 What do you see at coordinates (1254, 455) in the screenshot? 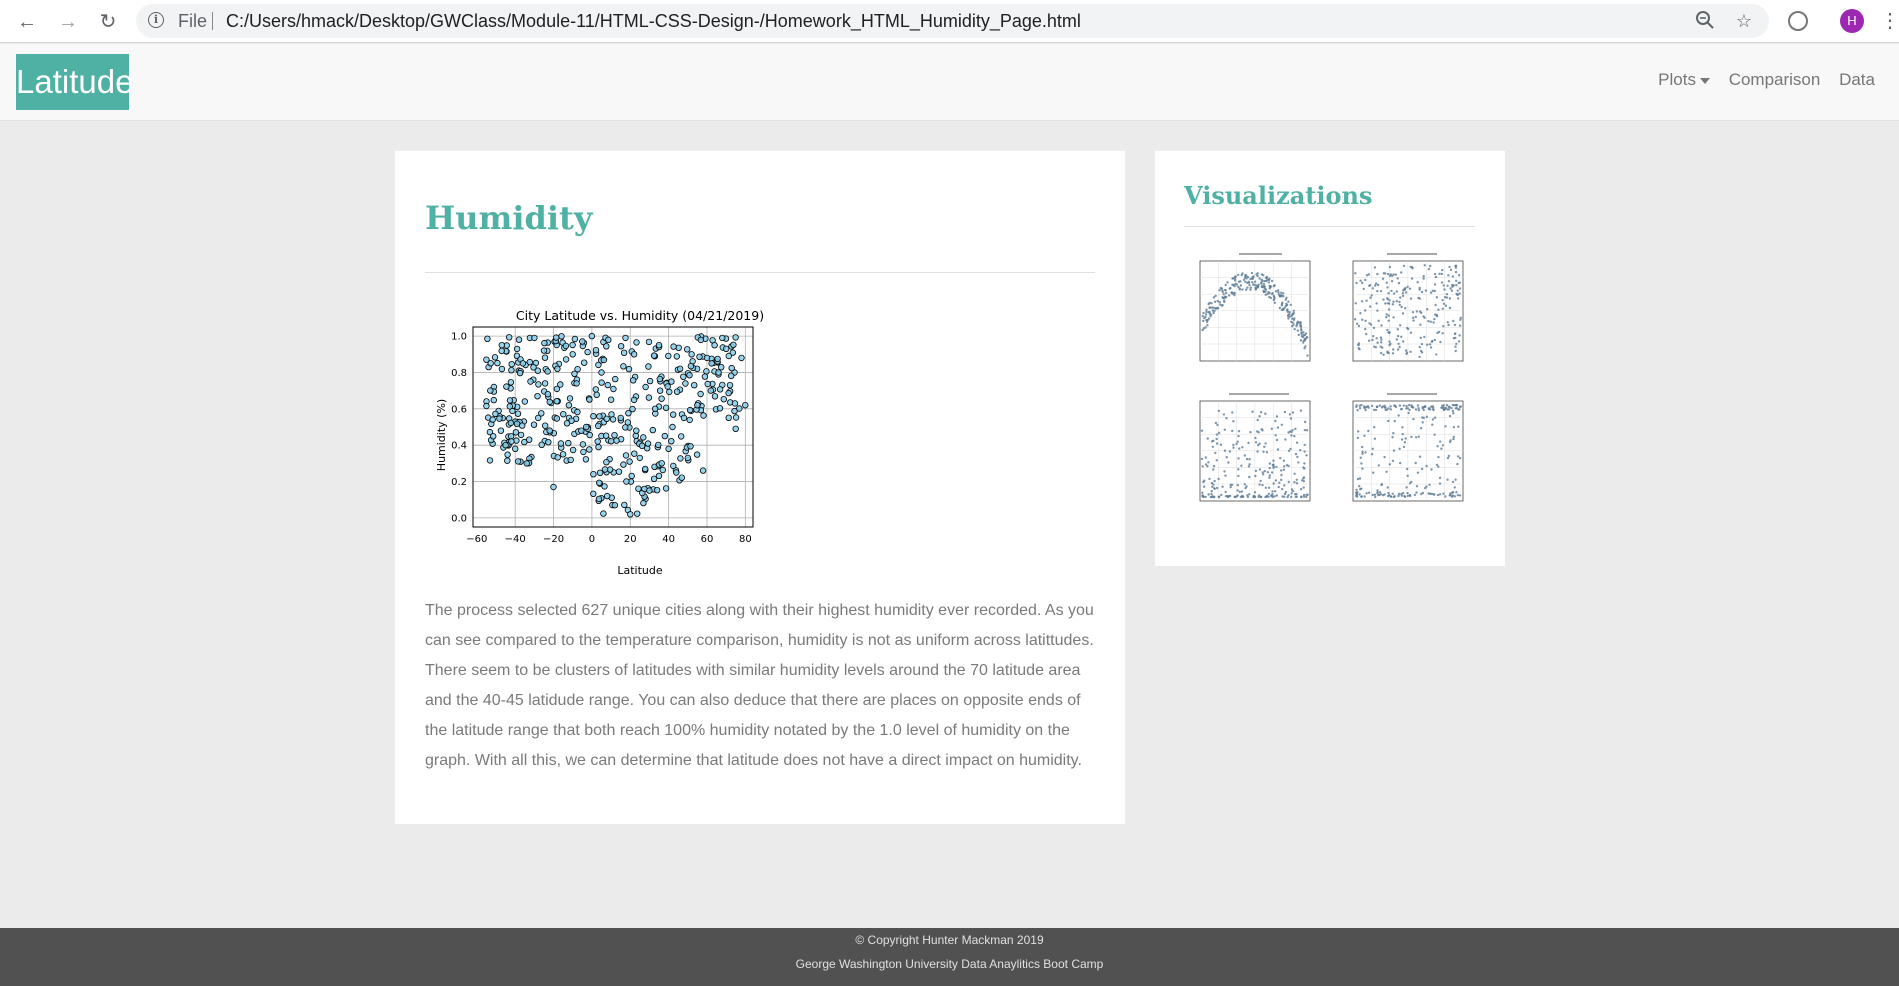
I see `thumbnail-wind-speed-plot` at bounding box center [1254, 455].